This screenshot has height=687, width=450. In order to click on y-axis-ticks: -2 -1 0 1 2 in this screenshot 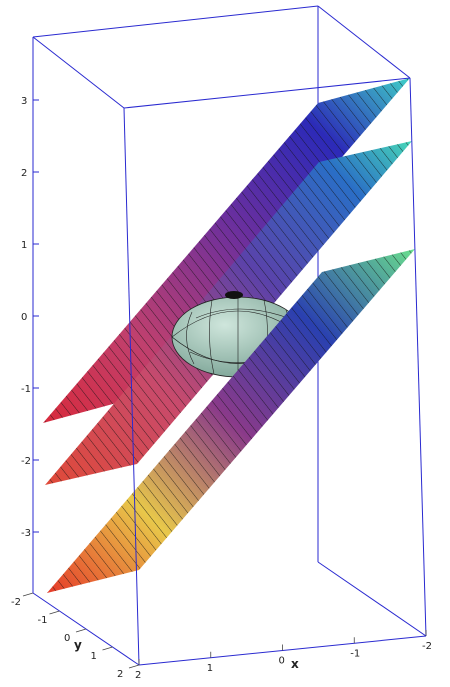, I will do `click(75, 636)`.